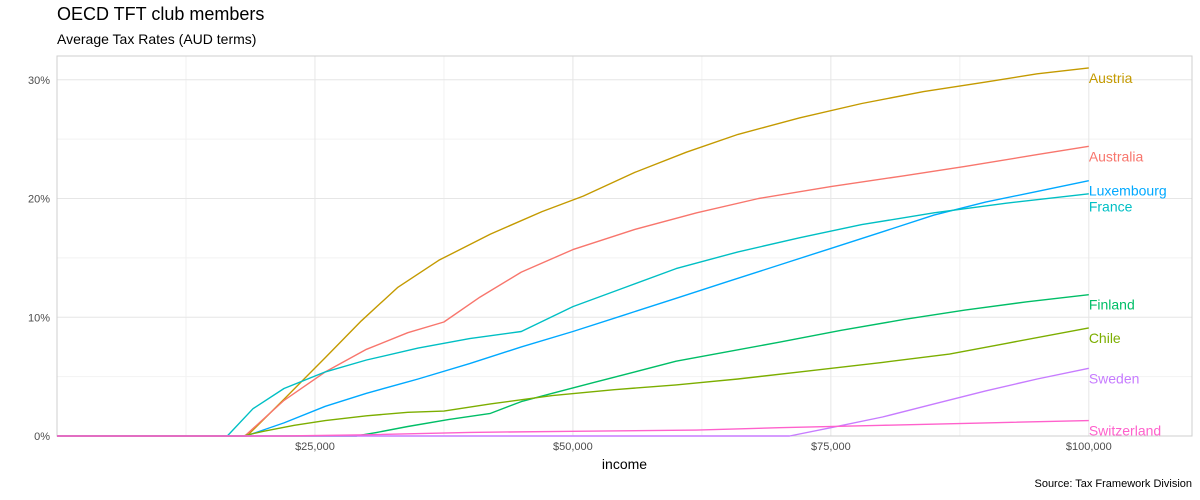  What do you see at coordinates (39, 81) in the screenshot?
I see `y-tick-label: 30%` at bounding box center [39, 81].